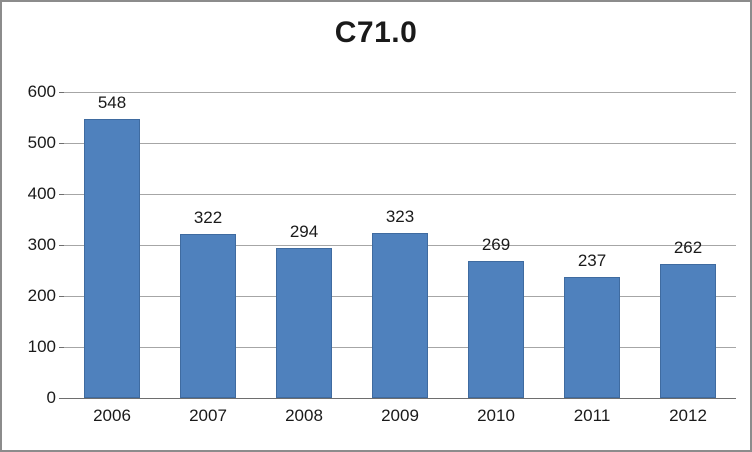  What do you see at coordinates (41, 244) in the screenshot?
I see `y-axis-tick-label: 300` at bounding box center [41, 244].